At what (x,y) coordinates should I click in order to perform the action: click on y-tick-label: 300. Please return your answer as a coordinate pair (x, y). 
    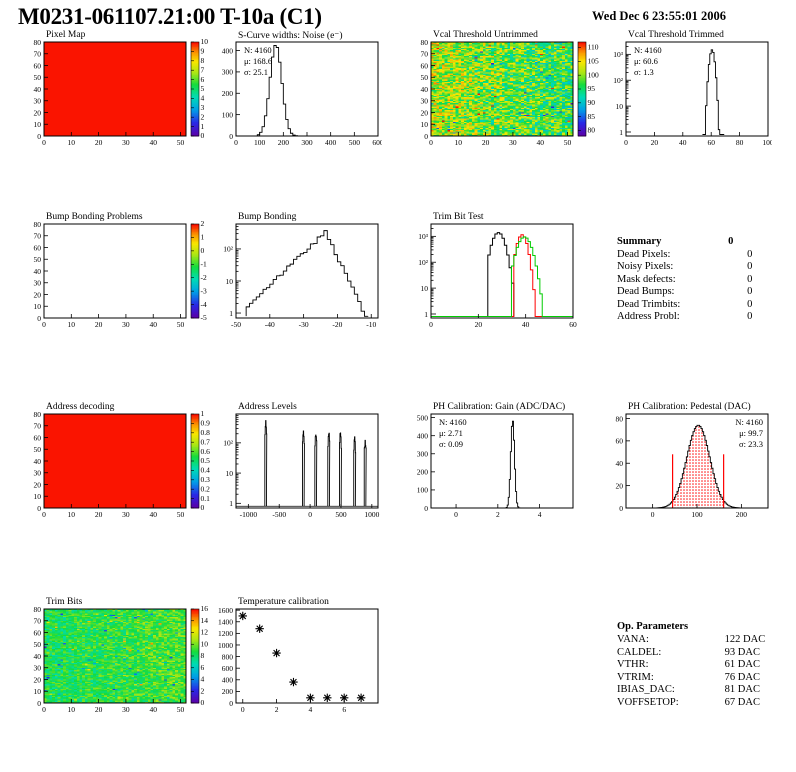
    Looking at the image, I should click on (228, 72).